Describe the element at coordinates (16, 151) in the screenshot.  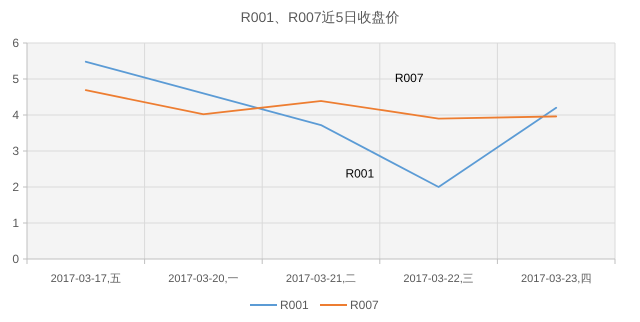
I see `y-tick-label: 3` at that location.